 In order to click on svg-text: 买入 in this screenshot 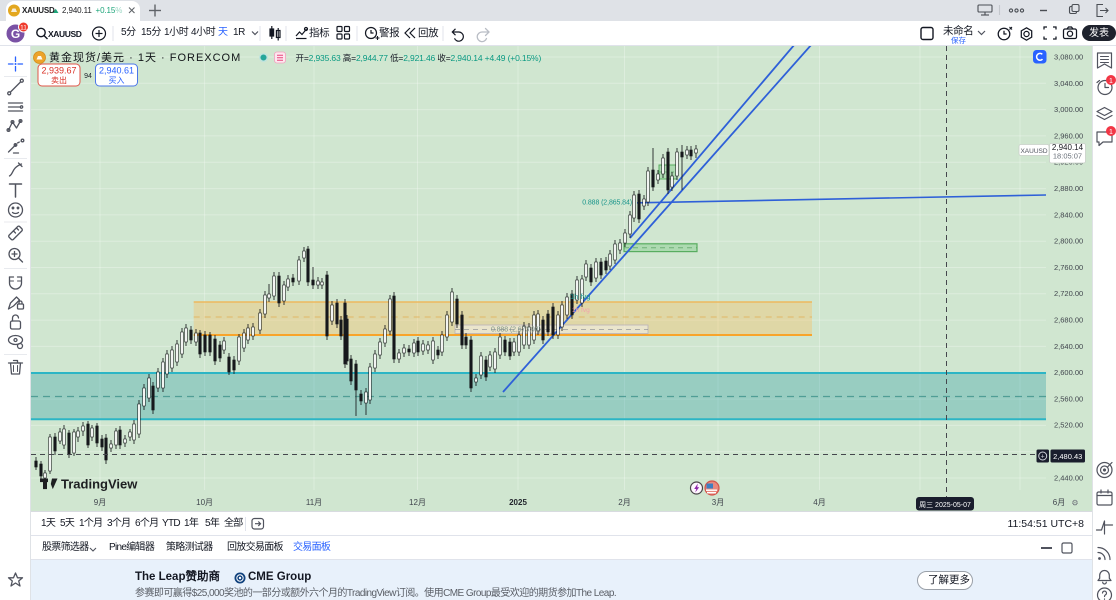, I will do `click(117, 80)`.